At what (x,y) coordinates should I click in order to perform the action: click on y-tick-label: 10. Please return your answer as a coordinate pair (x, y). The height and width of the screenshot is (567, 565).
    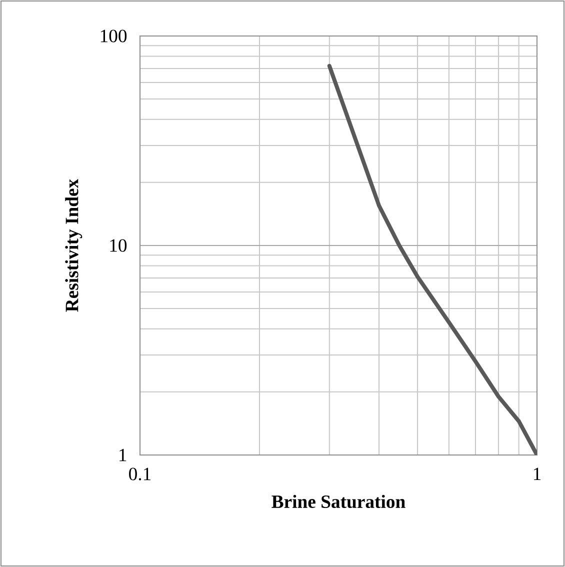
    Looking at the image, I should click on (118, 245).